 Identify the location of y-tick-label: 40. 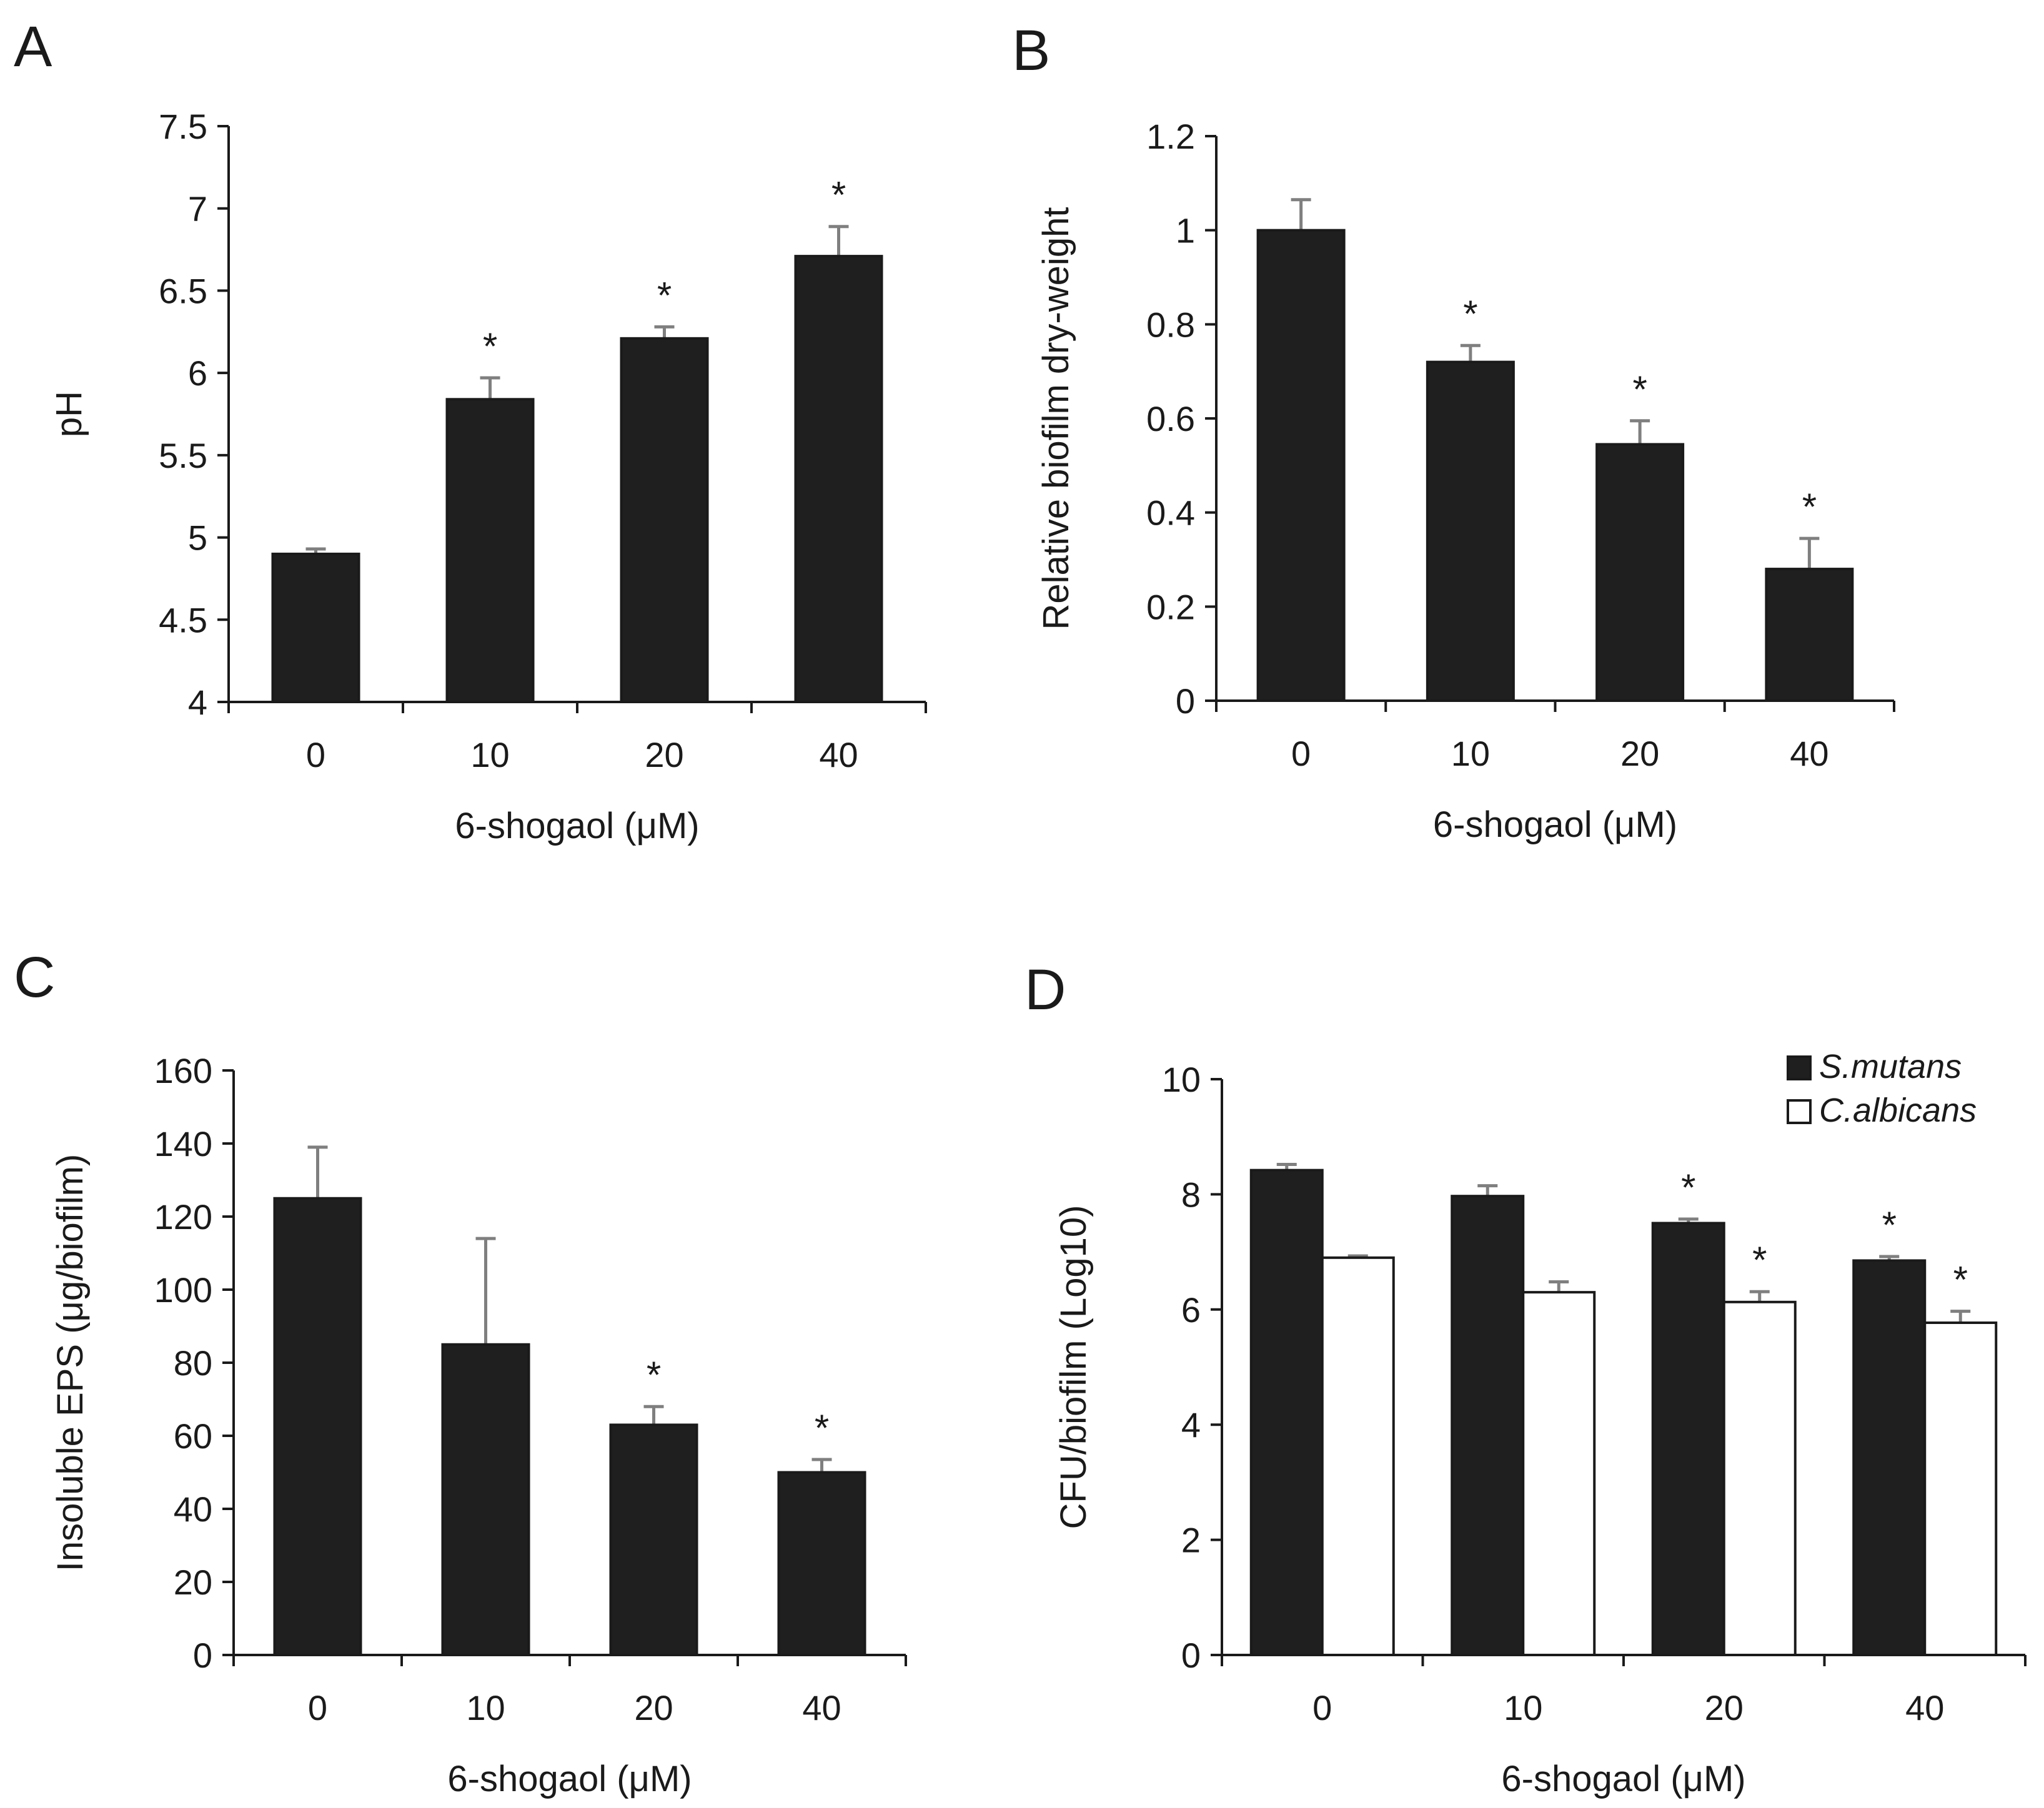
(193, 1509).